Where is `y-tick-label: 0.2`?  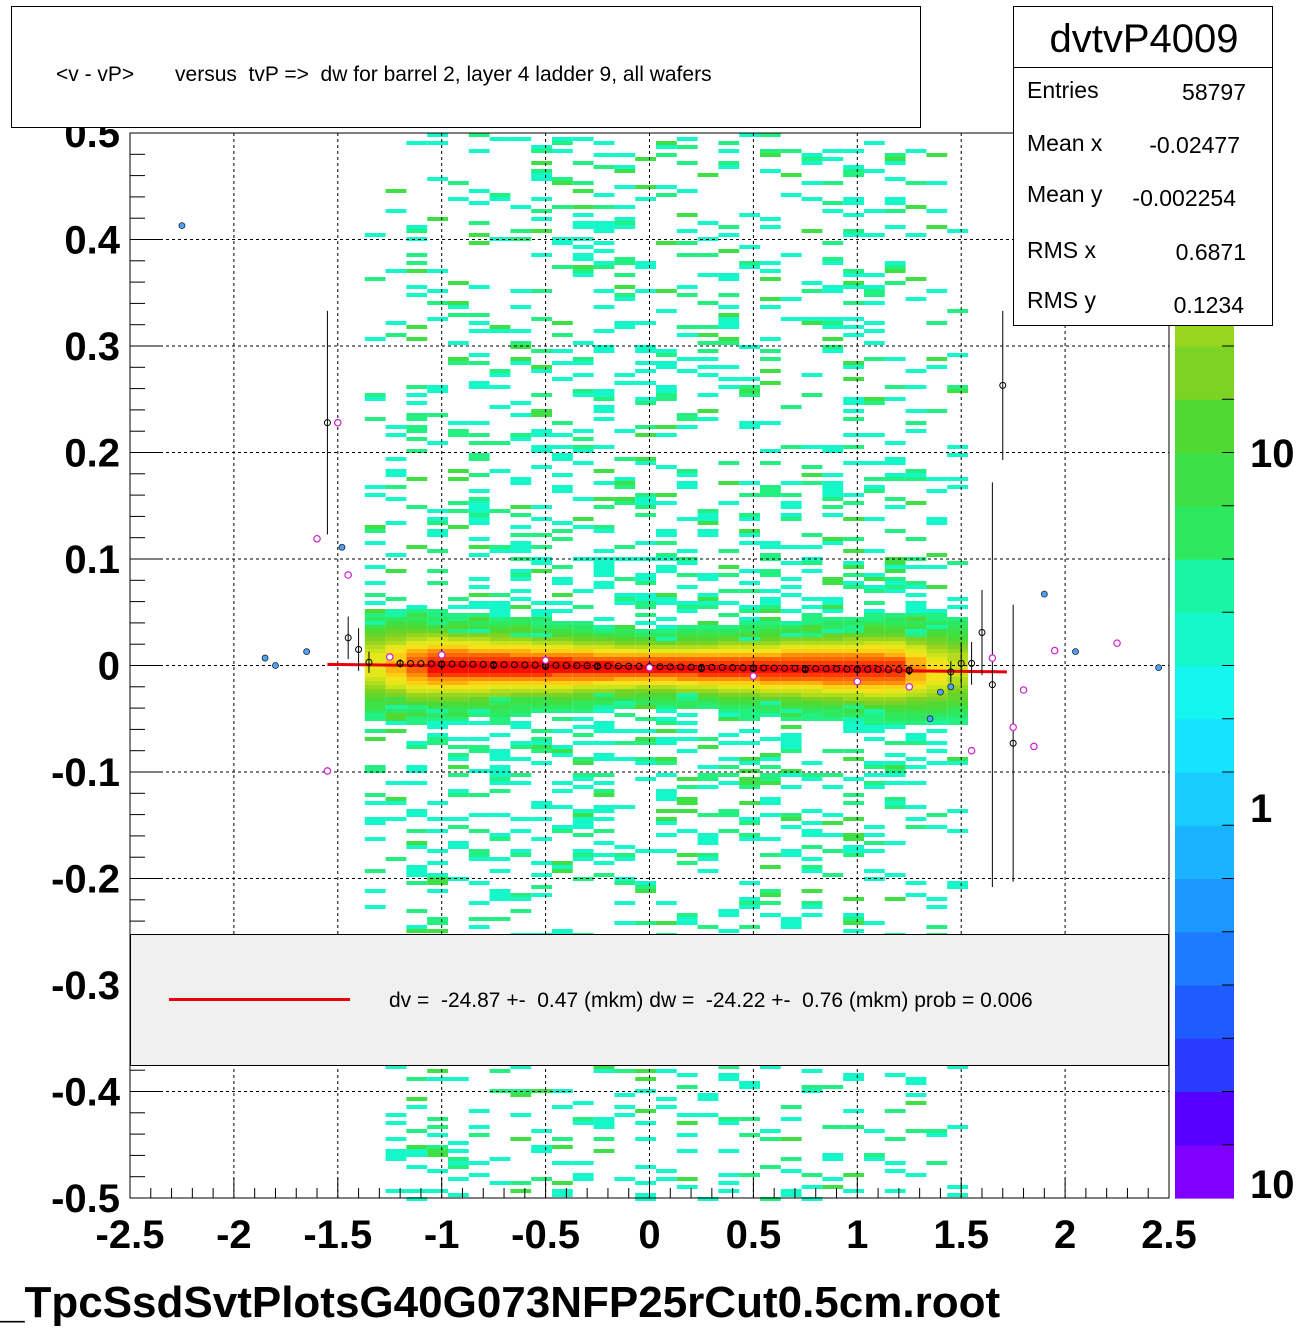
y-tick-label: 0.2 is located at coordinates (92, 454).